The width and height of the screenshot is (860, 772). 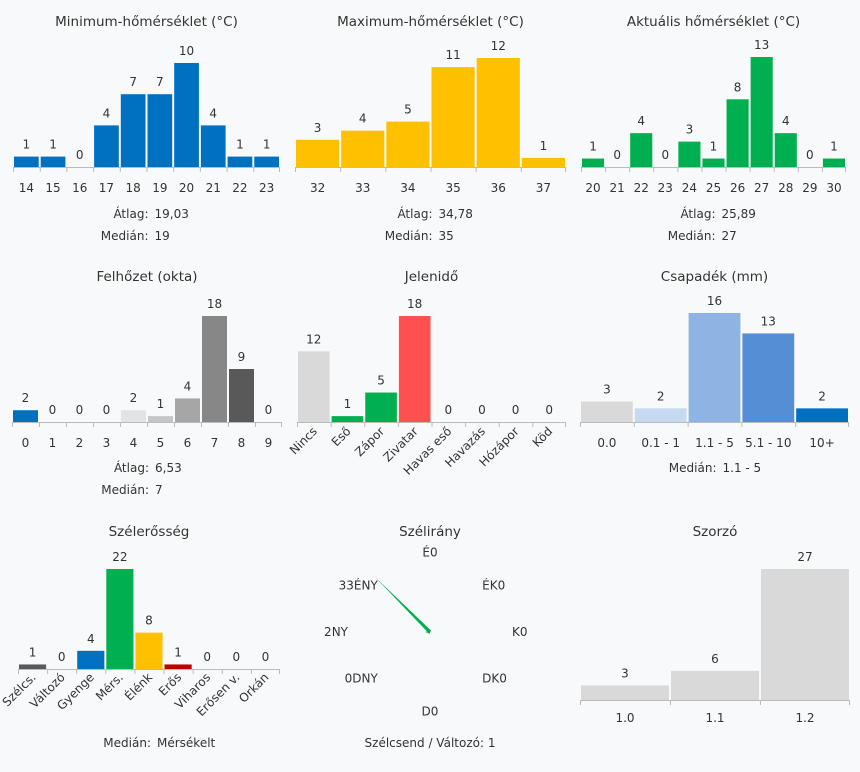 I want to click on tick-label: 33, so click(x=362, y=188).